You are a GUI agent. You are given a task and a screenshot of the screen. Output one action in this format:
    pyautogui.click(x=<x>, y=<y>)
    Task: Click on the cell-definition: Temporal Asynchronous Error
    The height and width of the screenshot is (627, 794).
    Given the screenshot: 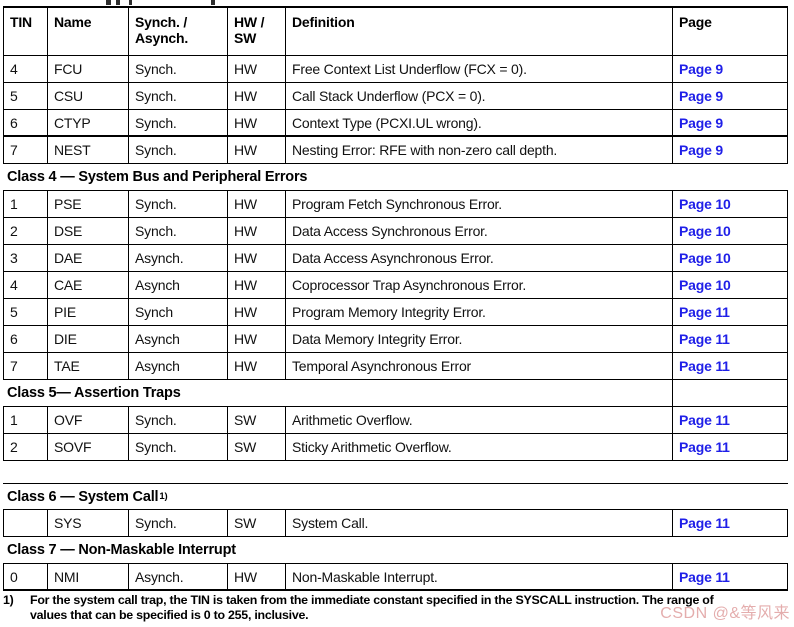 What is the action you would take?
    pyautogui.click(x=479, y=366)
    